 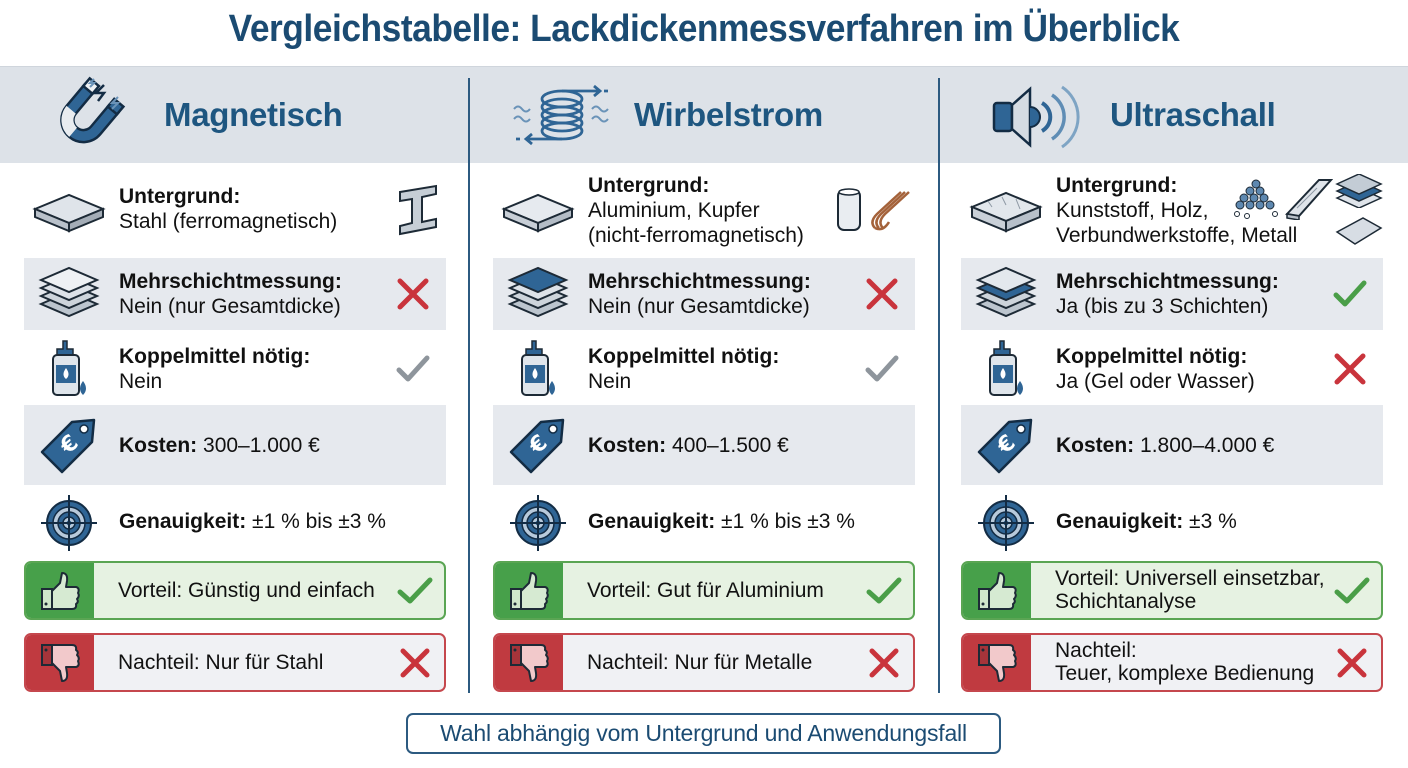 I want to click on row-accuracy: Genauigkeit: ±3 %, so click(x=1172, y=523).